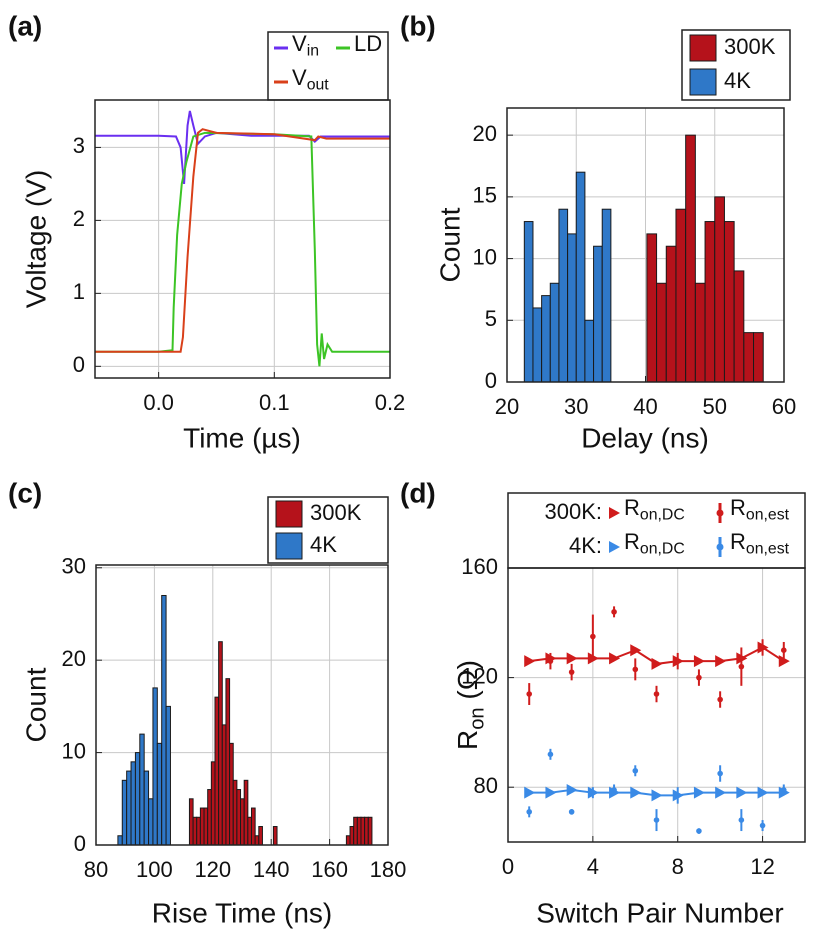 The width and height of the screenshot is (830, 942). I want to click on legend-label: LD, so click(368, 43).